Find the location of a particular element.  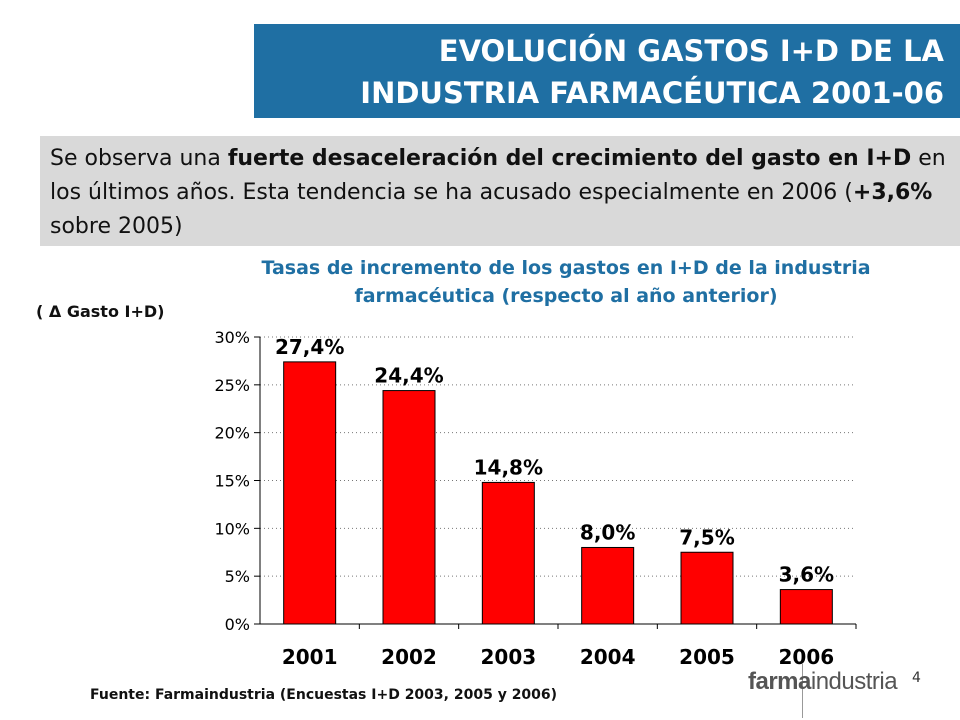

x-tick-label-2002: 2002 is located at coordinates (409, 657).